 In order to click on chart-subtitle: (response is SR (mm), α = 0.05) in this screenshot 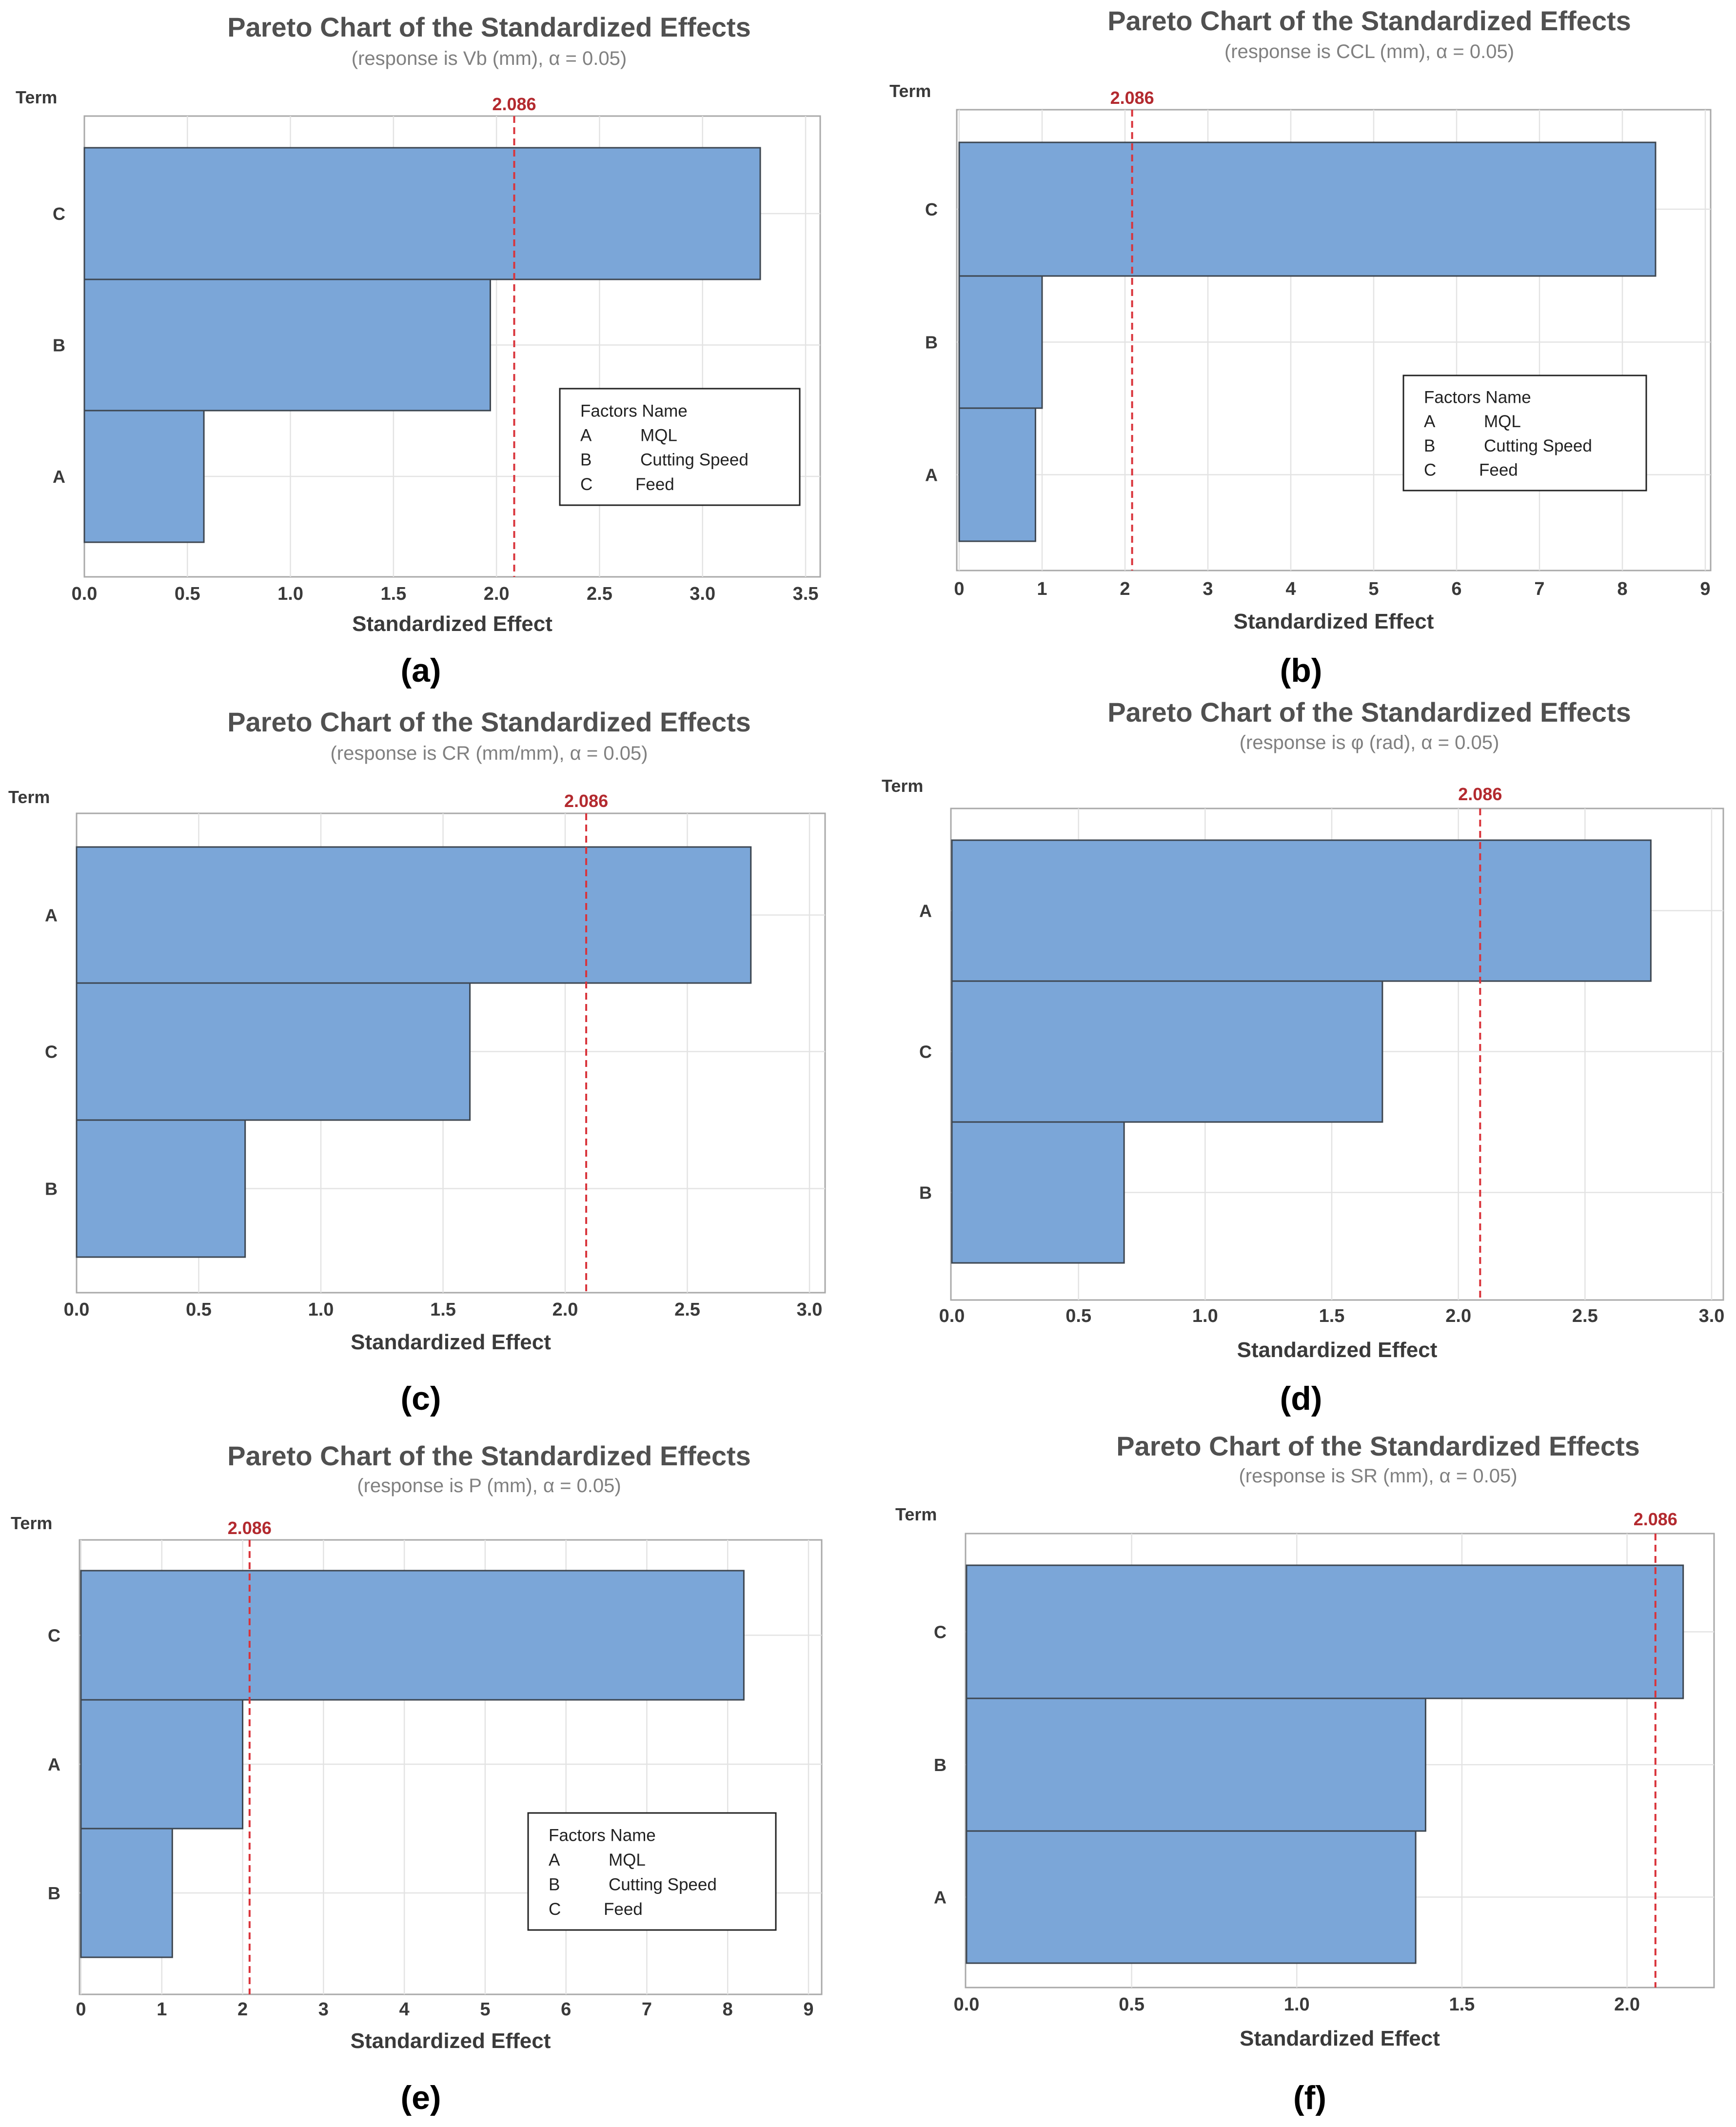, I will do `click(1378, 1476)`.